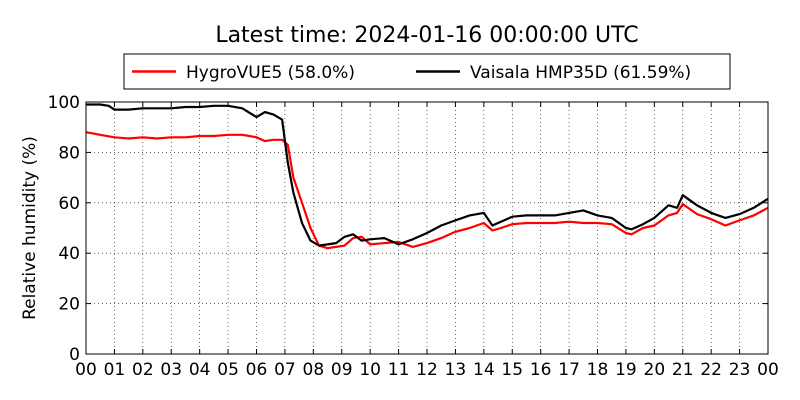  What do you see at coordinates (171, 370) in the screenshot?
I see `x-tick-label: 03` at bounding box center [171, 370].